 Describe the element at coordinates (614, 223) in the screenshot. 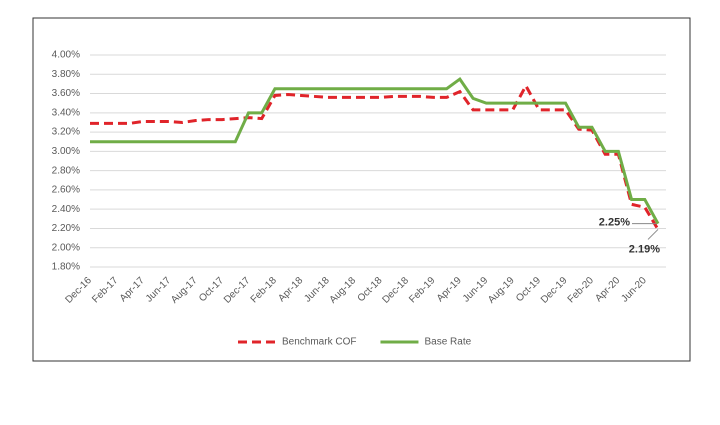

I see `data-label: 2.25%` at that location.